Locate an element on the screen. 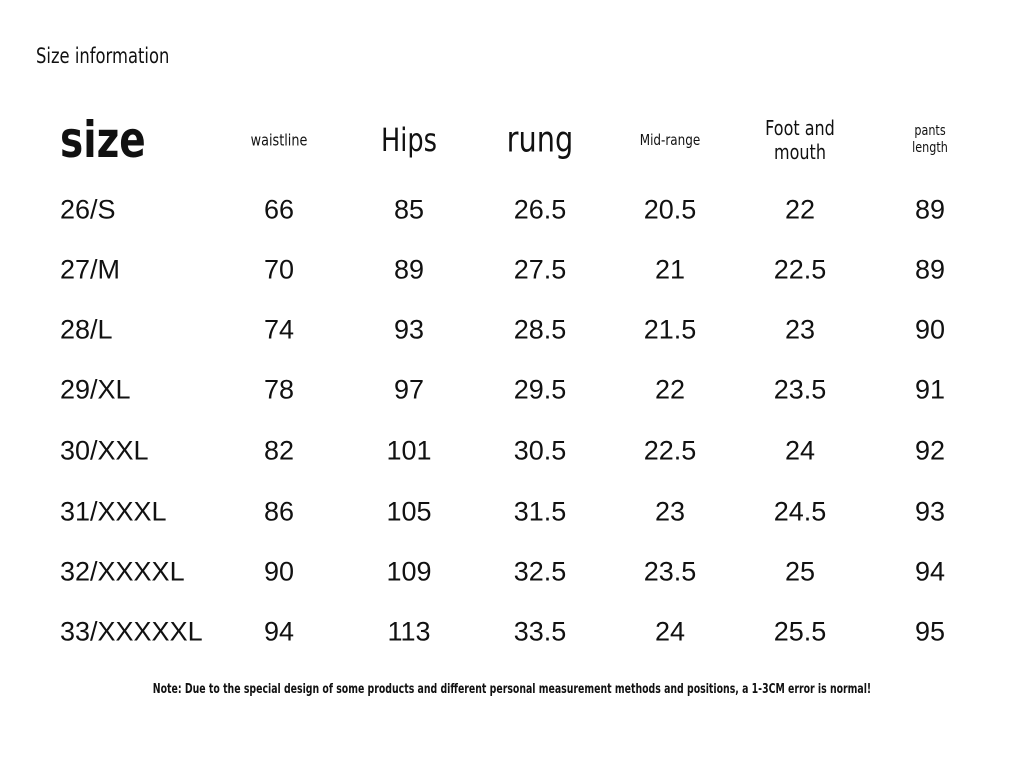 The height and width of the screenshot is (768, 1024). measurement: 25 is located at coordinates (800, 571).